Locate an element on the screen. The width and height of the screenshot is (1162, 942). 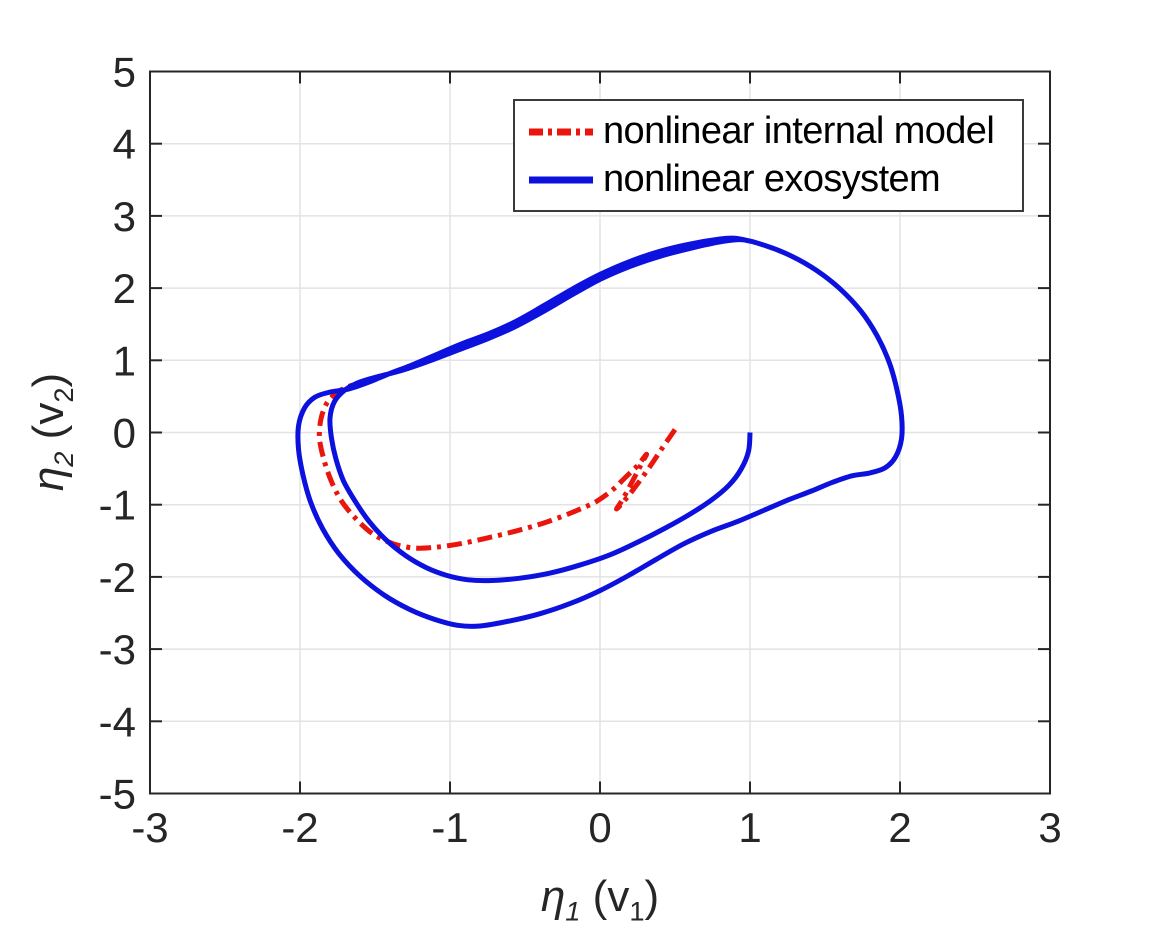
legend-line-solid-icon is located at coordinates (561, 179).